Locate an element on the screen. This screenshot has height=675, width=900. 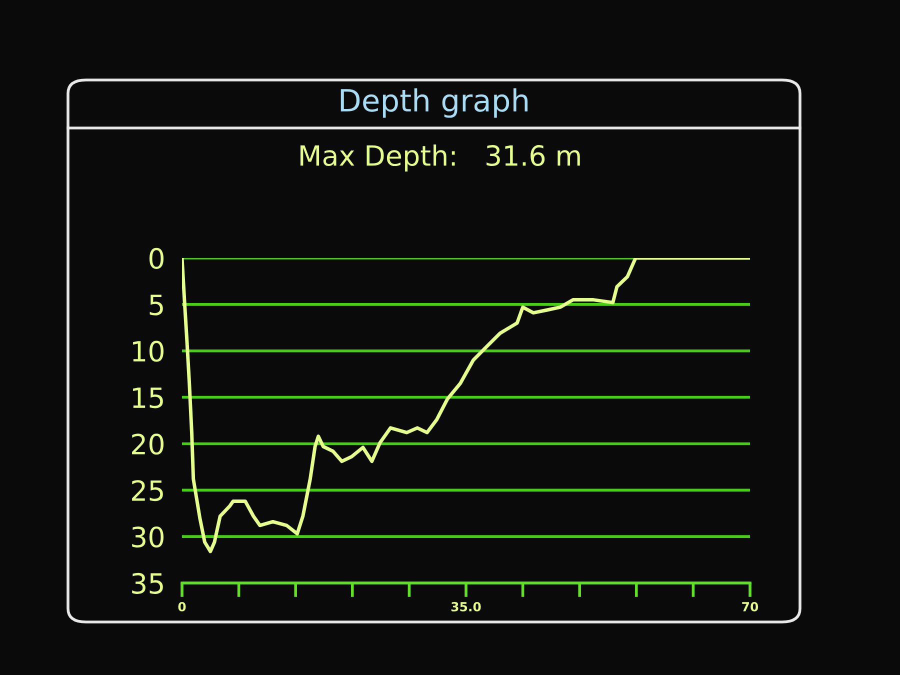
x-tick-label: 35.0 is located at coordinates (466, 607).